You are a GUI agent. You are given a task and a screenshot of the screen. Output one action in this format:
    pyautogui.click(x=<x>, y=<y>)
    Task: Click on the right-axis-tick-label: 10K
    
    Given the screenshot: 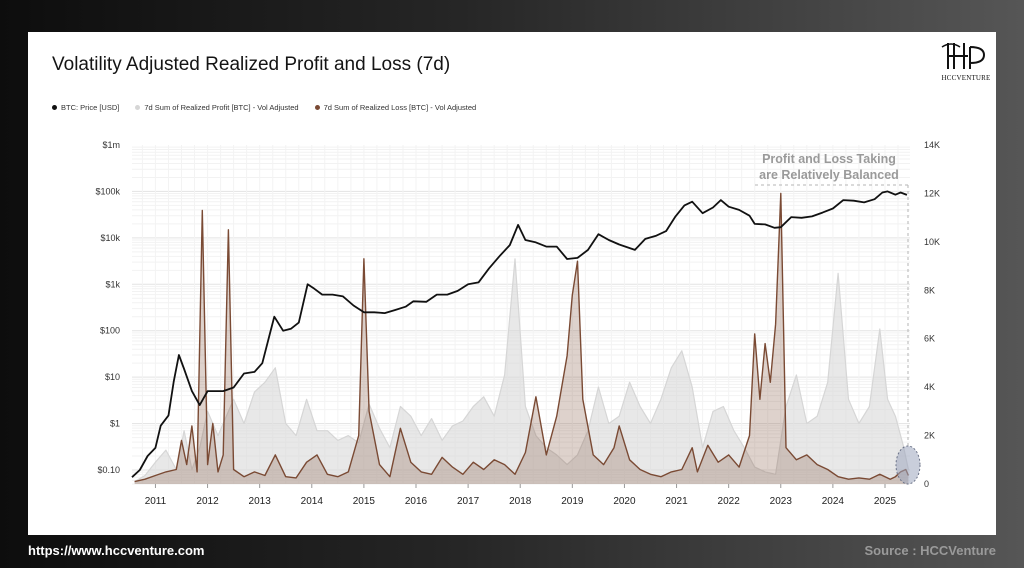 What is the action you would take?
    pyautogui.click(x=932, y=242)
    